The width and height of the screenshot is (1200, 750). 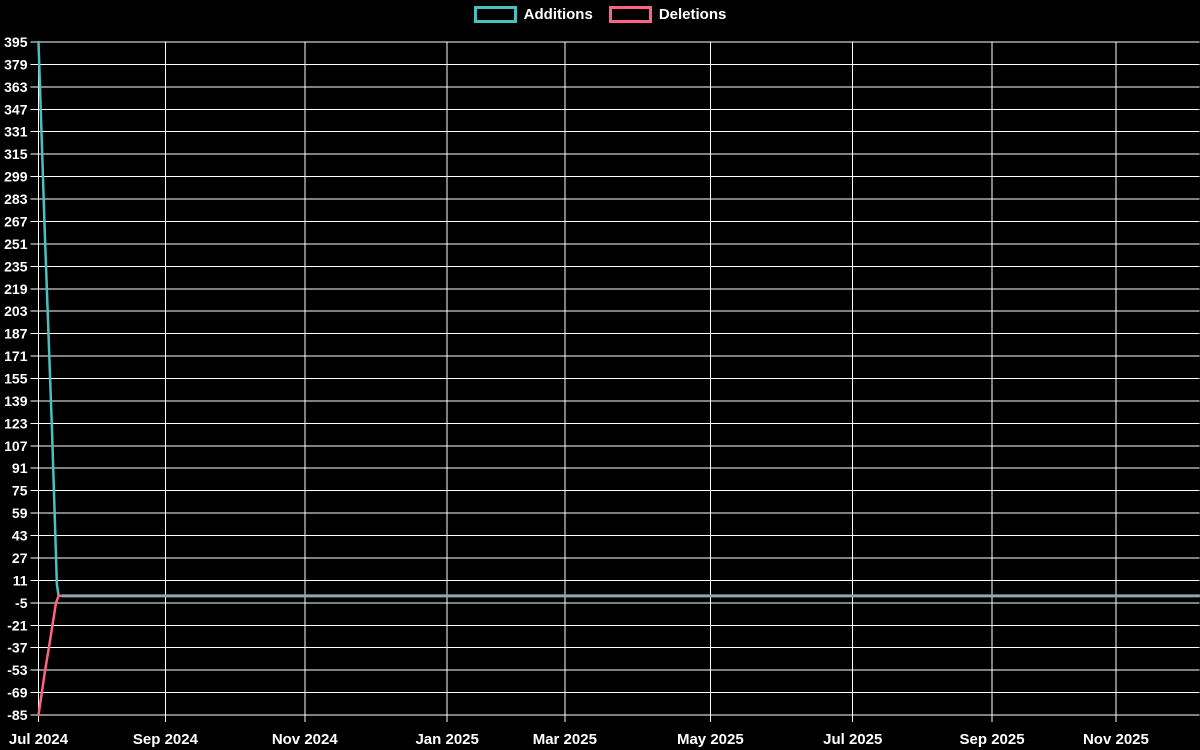 I want to click on svg-text: Nov 2025, so click(x=1116, y=739).